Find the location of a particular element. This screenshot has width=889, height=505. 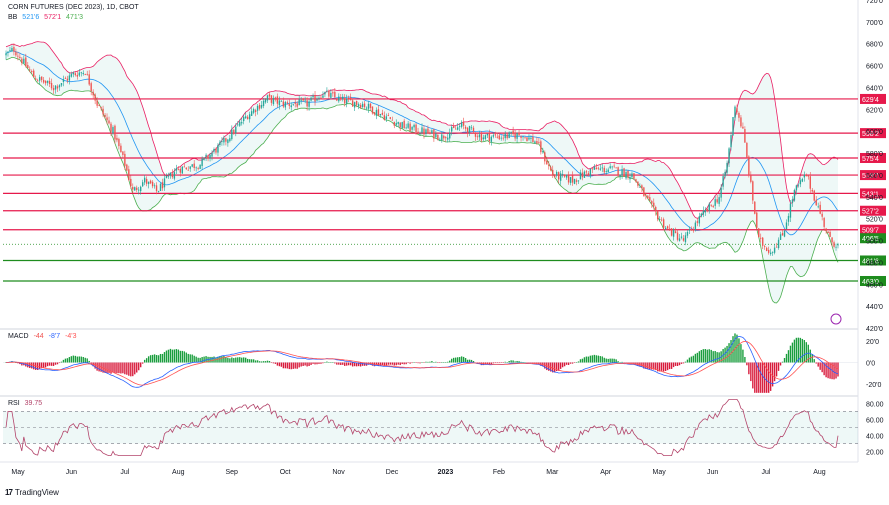

level-label-8: 463'0 is located at coordinates (870, 282).